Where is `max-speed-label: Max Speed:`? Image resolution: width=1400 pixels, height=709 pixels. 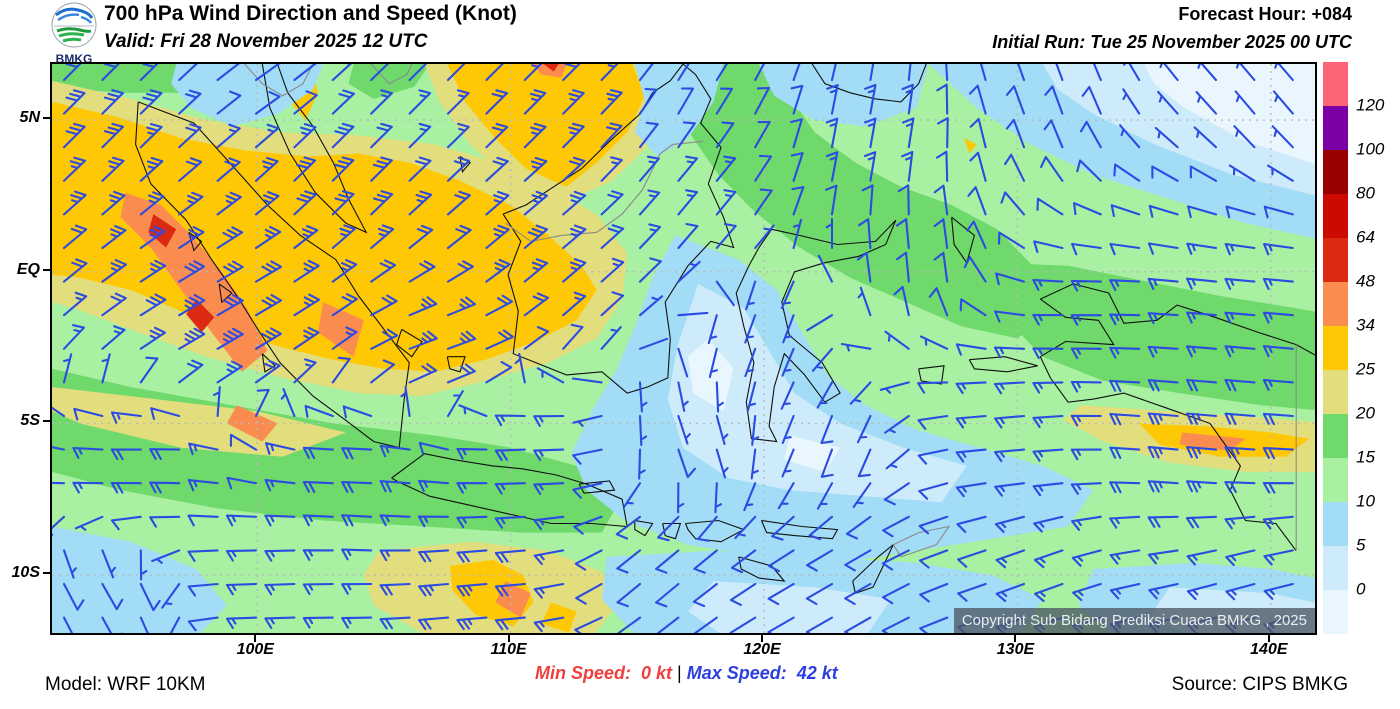 max-speed-label: Max Speed: is located at coordinates (741, 673).